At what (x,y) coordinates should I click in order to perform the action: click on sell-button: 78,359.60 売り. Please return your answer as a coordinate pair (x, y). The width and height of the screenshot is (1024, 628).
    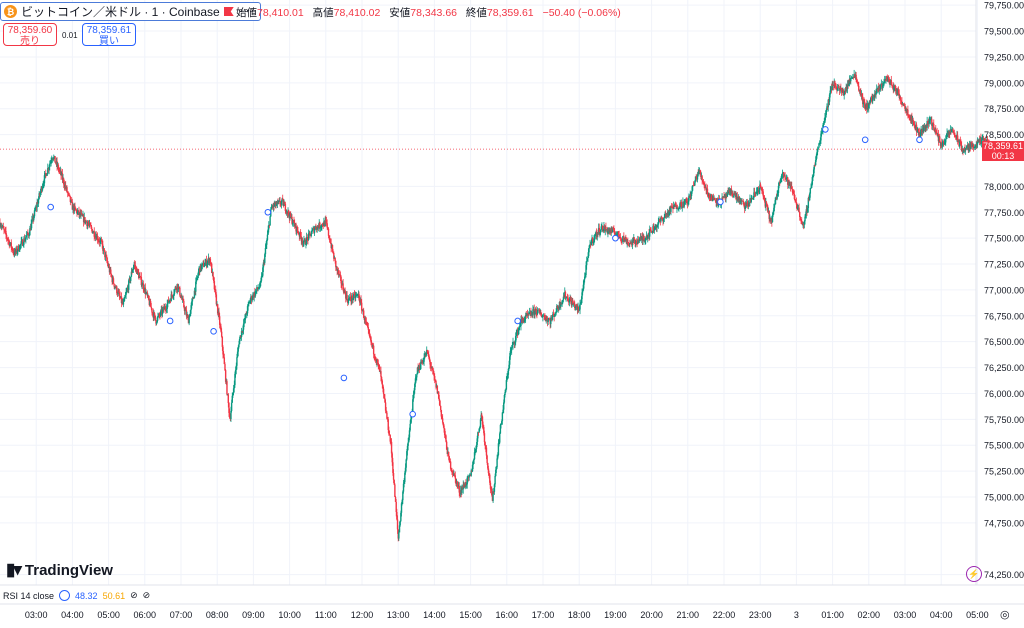
    Looking at the image, I should click on (30, 35).